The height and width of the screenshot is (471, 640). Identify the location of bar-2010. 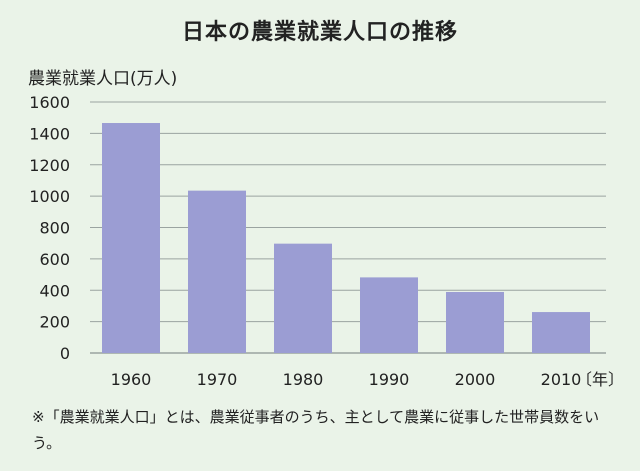
(561, 332).